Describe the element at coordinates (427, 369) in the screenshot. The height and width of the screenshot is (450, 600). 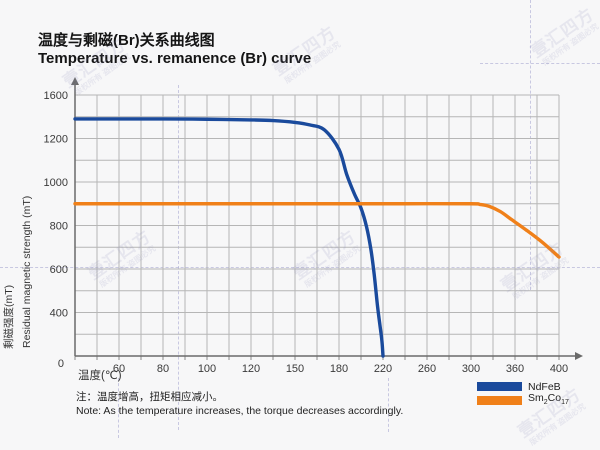
I see `svg-text: 260` at that location.